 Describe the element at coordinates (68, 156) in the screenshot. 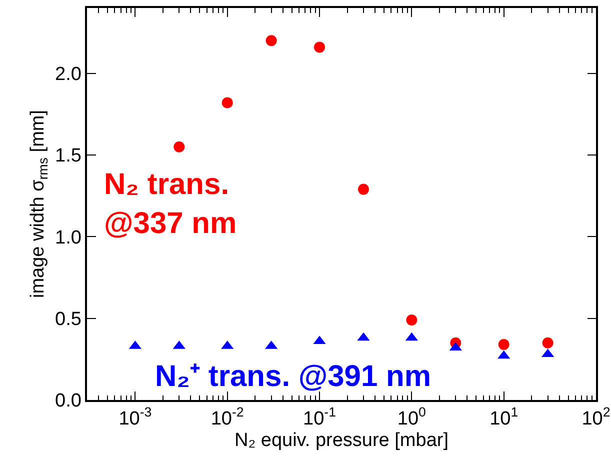

I see `y-tick-label: 1.5` at that location.